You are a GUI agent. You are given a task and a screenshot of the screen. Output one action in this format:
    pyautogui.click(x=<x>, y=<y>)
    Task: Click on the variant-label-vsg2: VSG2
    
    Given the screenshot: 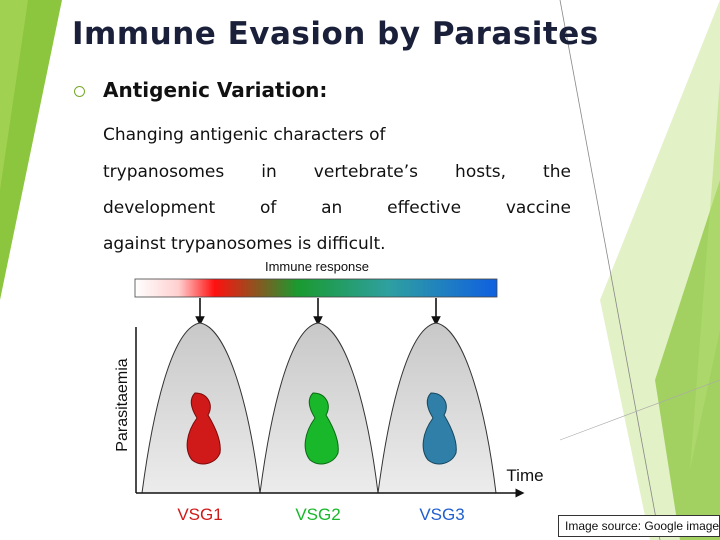 What is the action you would take?
    pyautogui.click(x=317, y=514)
    